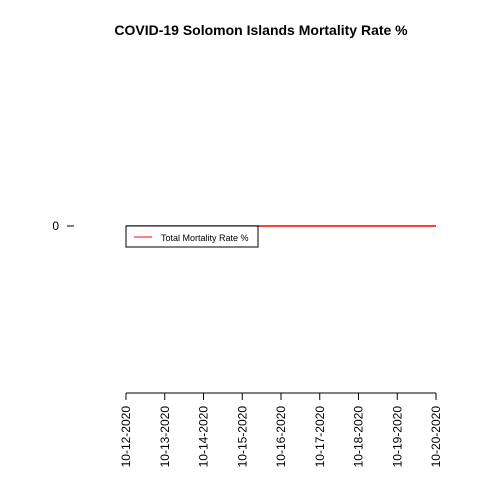 The width and height of the screenshot is (480, 480). I want to click on legend-box, so click(192, 236).